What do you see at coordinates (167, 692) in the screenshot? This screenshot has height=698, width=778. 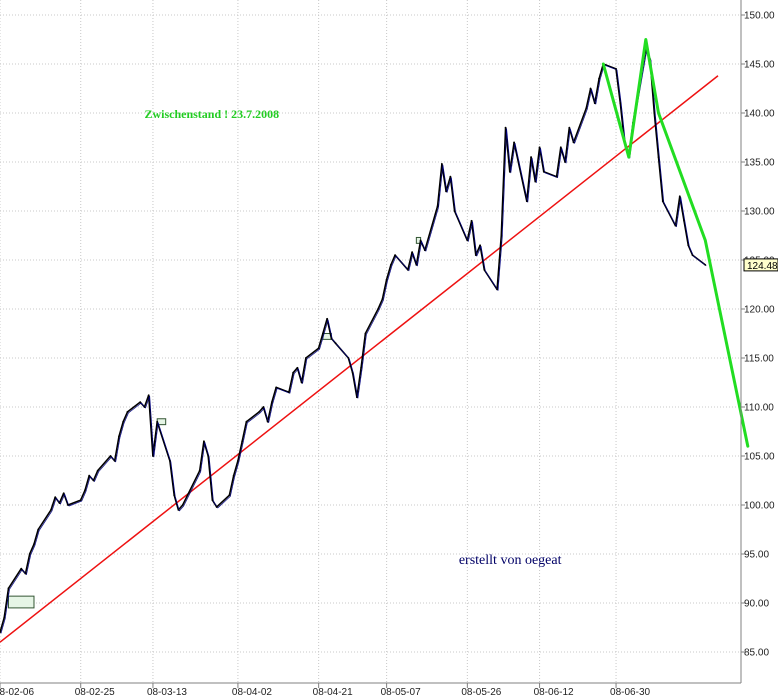 I see `x-tick-label: 08-03-13` at bounding box center [167, 692].